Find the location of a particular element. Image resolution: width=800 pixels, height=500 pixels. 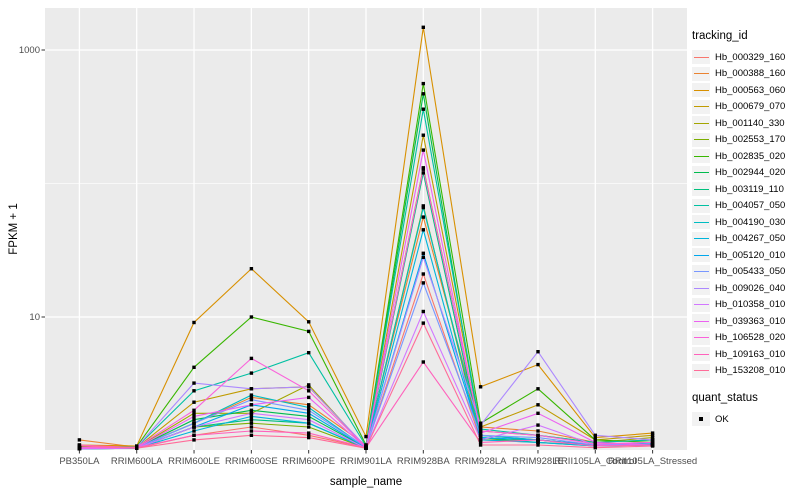

y-axis-title: FPKM + 1 is located at coordinates (14, 229).